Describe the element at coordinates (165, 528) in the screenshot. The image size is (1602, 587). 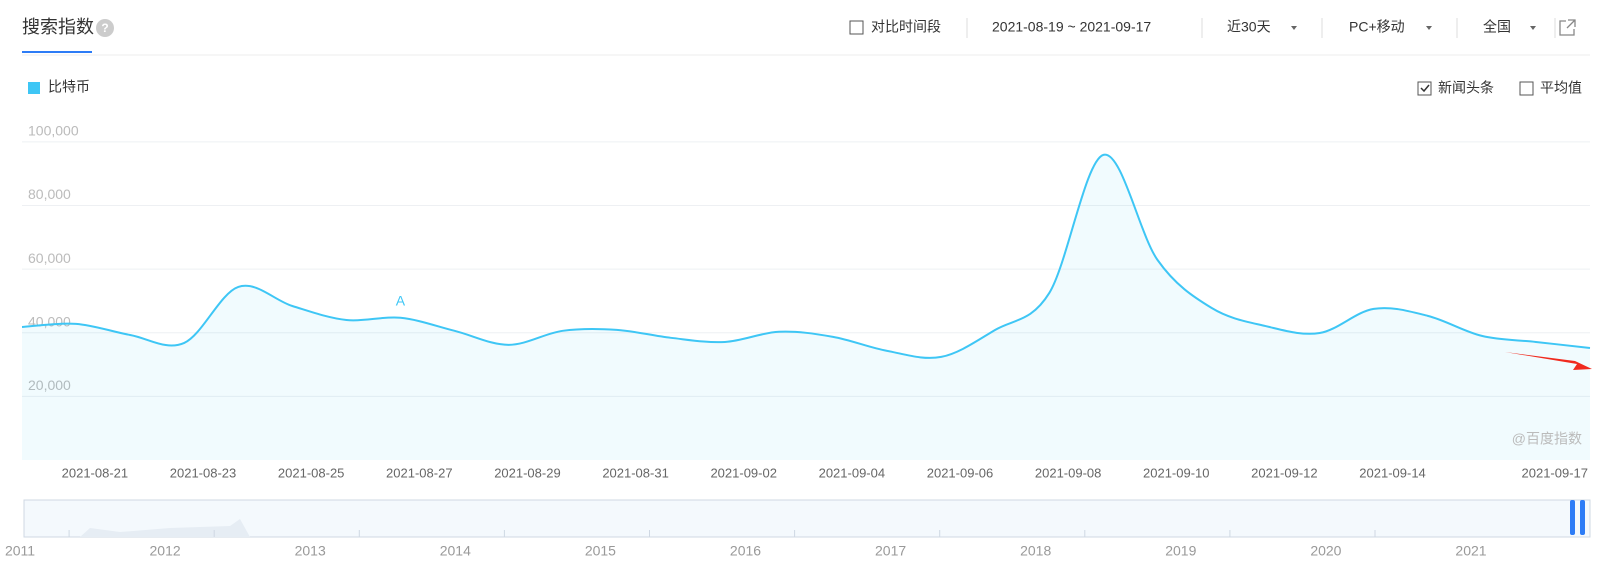
I see `timeline-mini` at that location.